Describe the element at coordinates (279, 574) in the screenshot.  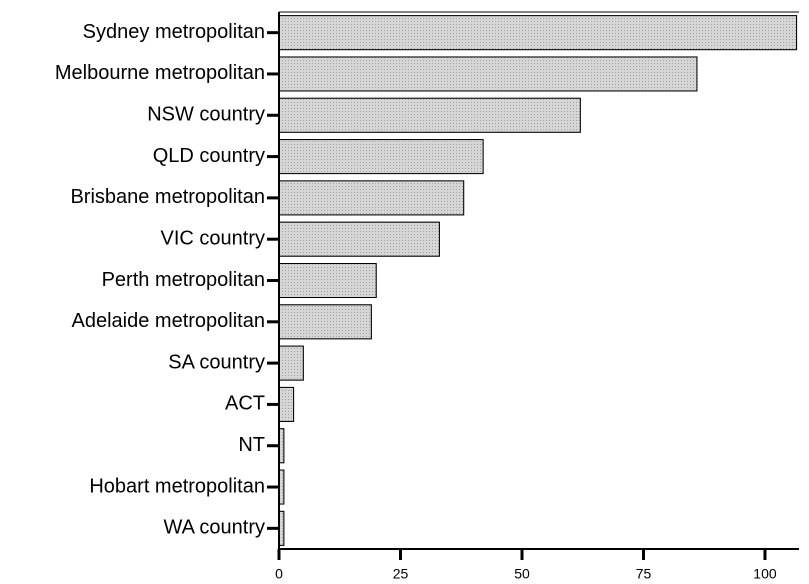
I see `x-tick-label: 0` at that location.